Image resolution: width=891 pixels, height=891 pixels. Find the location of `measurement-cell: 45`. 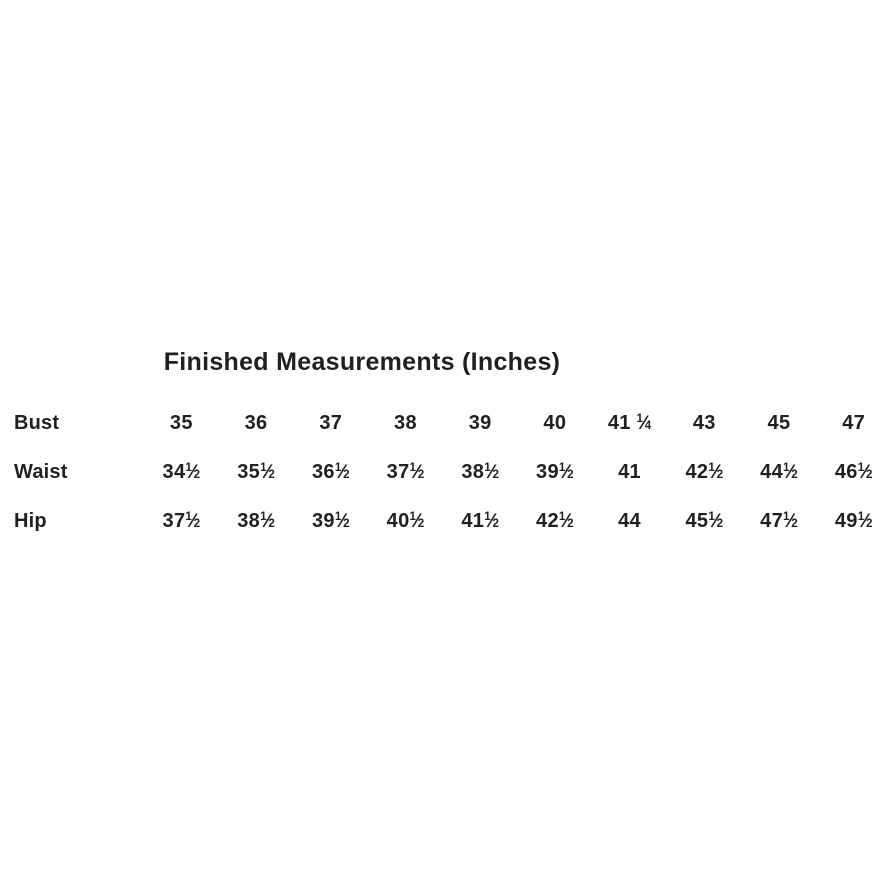

measurement-cell: 45 is located at coordinates (779, 422).